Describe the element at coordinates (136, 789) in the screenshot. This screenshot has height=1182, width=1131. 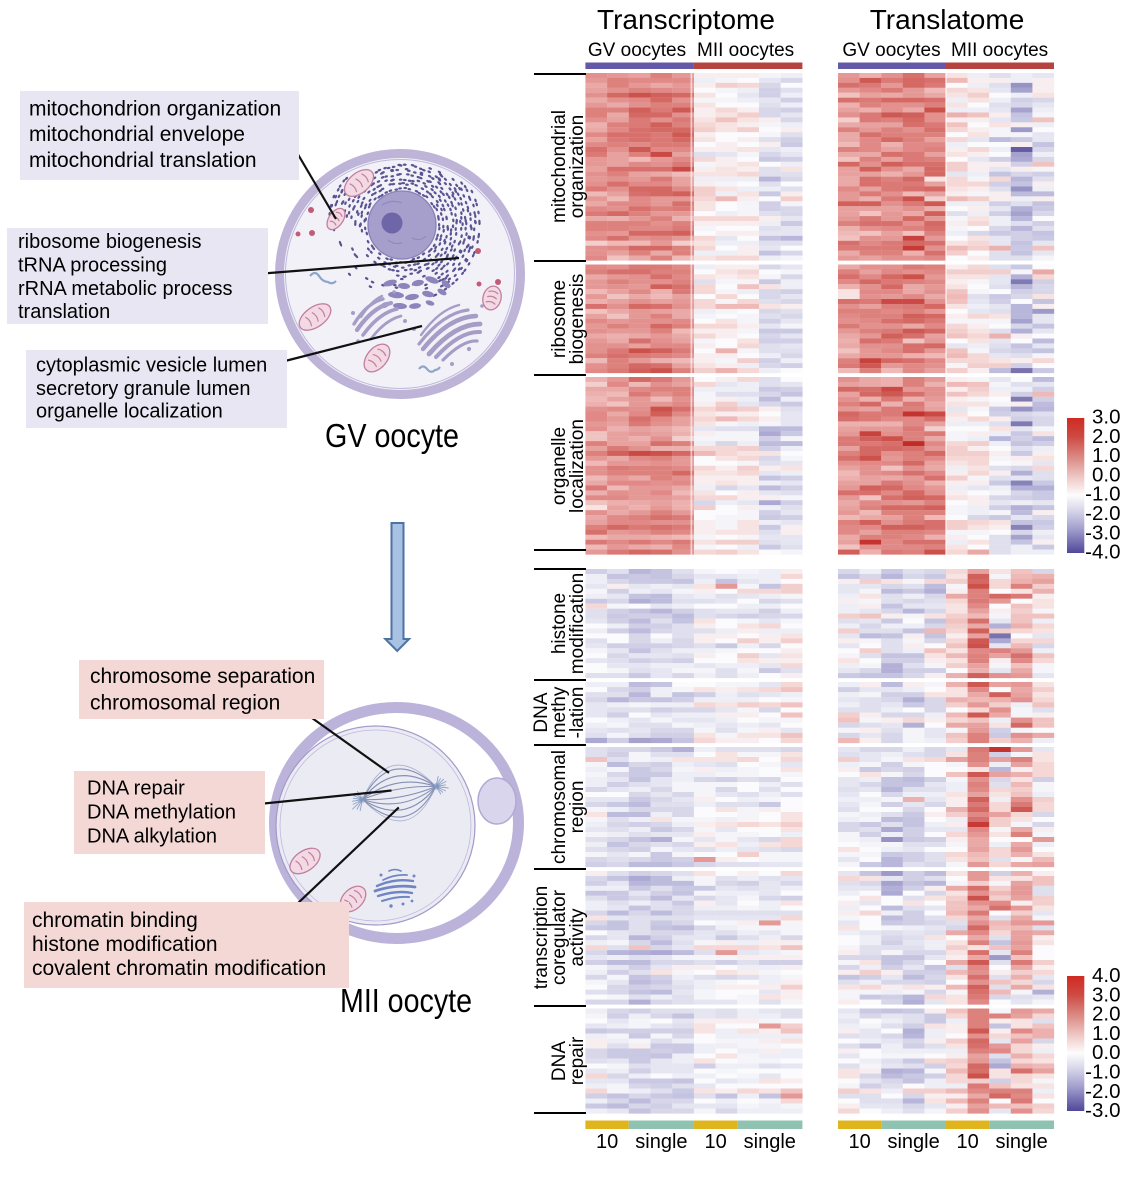
I see `svg-text: DNA repair` at that location.